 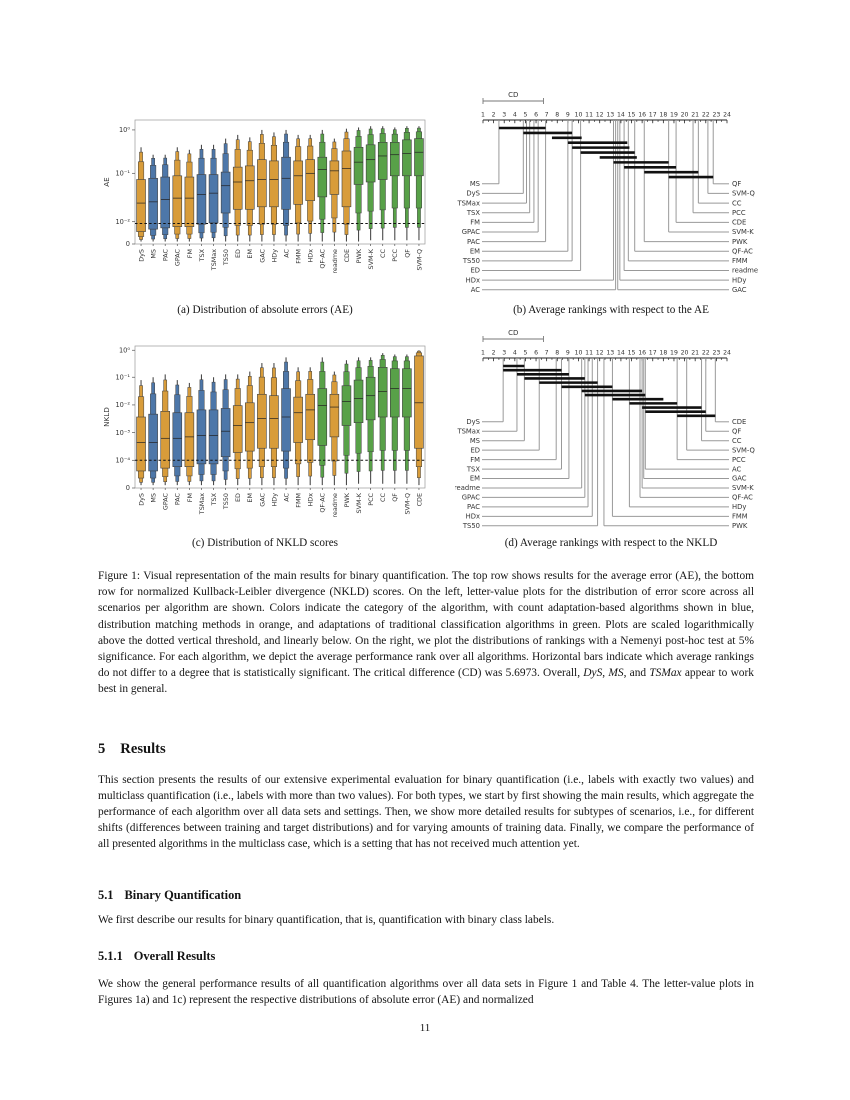 I want to click on x-tick-label: readme, so click(x=335, y=505).